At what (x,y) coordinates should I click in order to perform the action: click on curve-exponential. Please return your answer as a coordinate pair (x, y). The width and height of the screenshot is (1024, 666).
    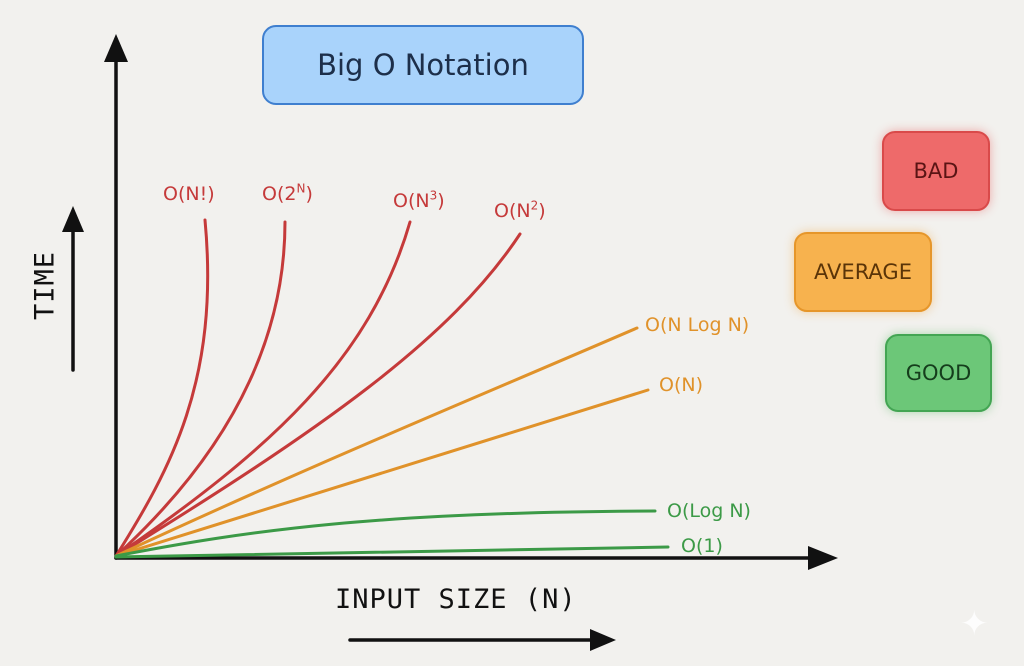
    Looking at the image, I should click on (200, 389).